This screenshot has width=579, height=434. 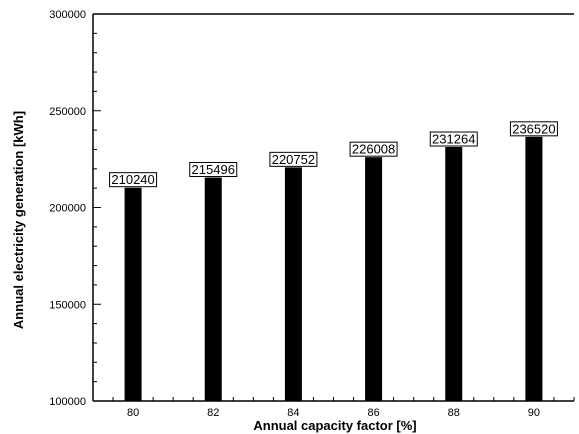 I want to click on data-label-80: 210240, so click(x=132, y=179).